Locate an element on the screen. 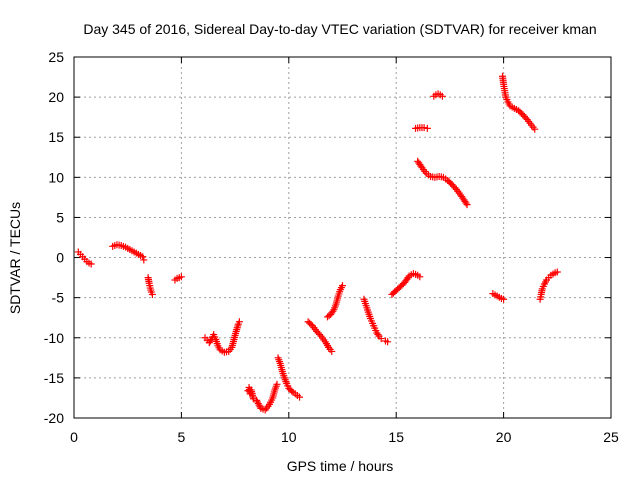 The width and height of the screenshot is (640, 480). x-tick-label: 5 is located at coordinates (182, 437).